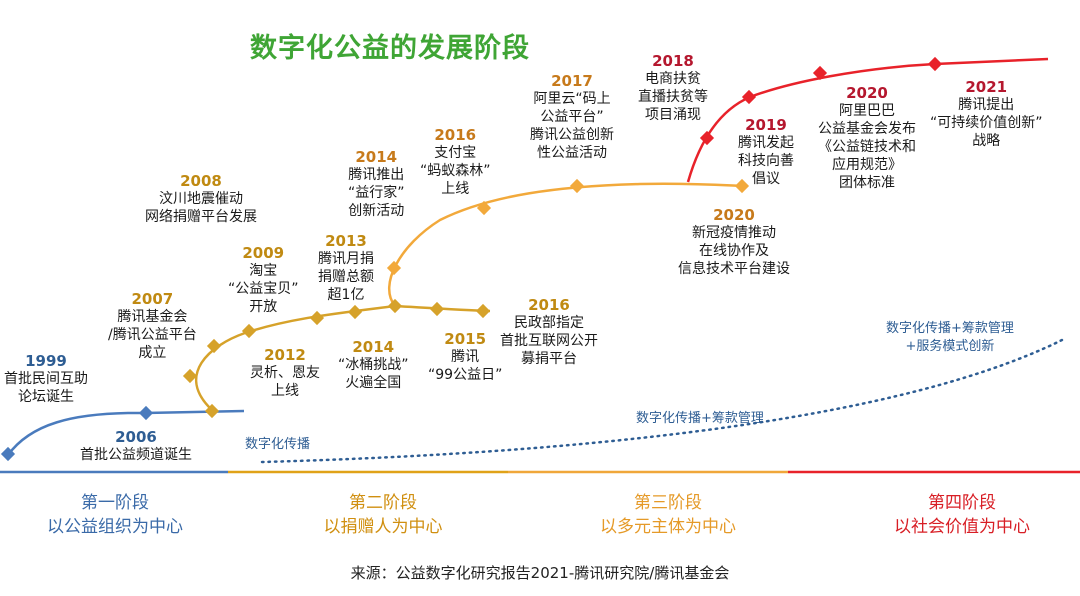  Describe the element at coordinates (749, 97) in the screenshot. I see `marker-2019` at that location.